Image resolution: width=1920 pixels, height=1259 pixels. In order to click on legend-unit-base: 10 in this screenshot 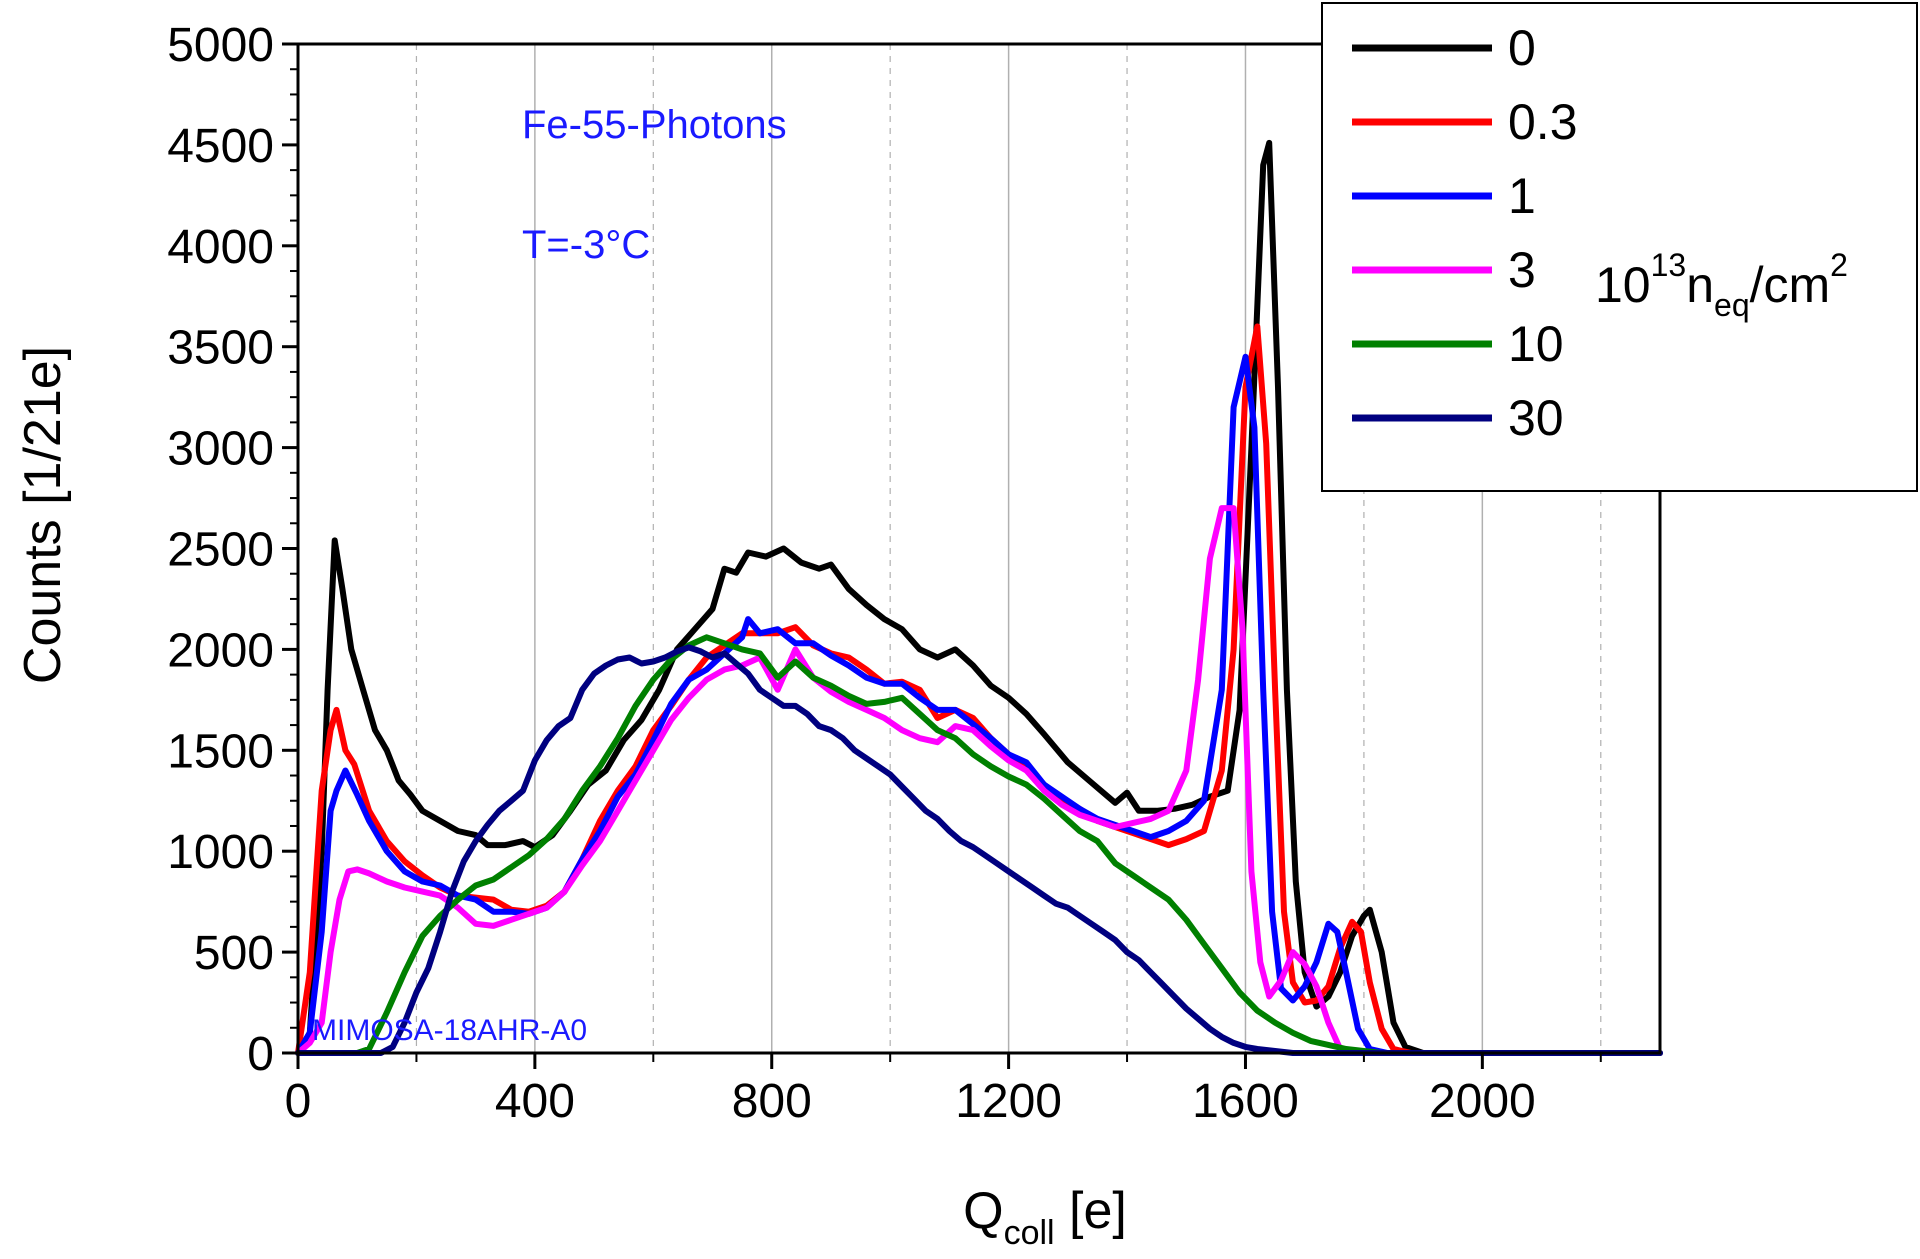, I will do `click(1623, 285)`.